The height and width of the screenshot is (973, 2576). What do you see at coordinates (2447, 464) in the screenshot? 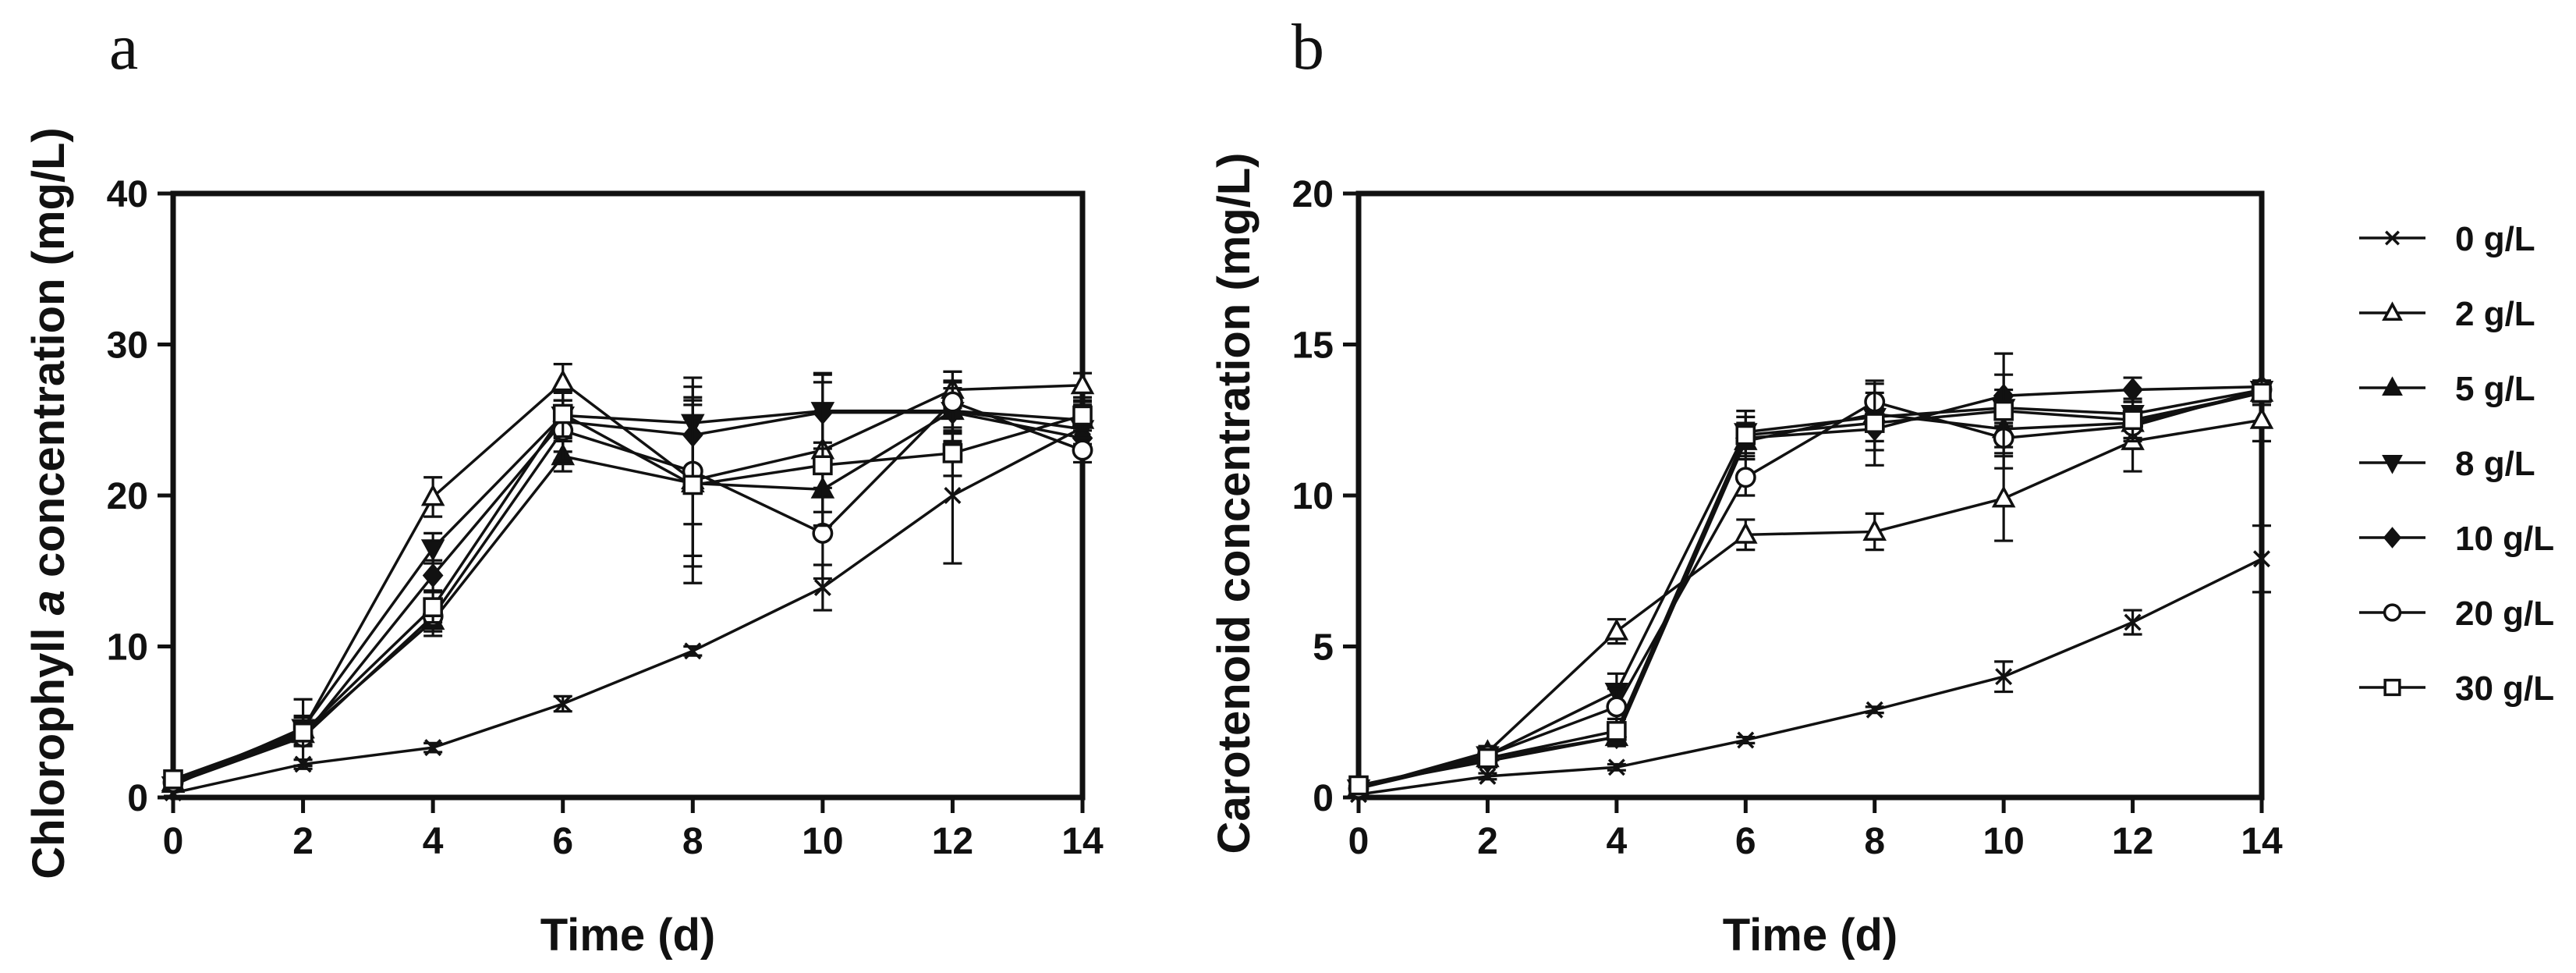
I see `legend-item-8gl: 8 g/L` at bounding box center [2447, 464].